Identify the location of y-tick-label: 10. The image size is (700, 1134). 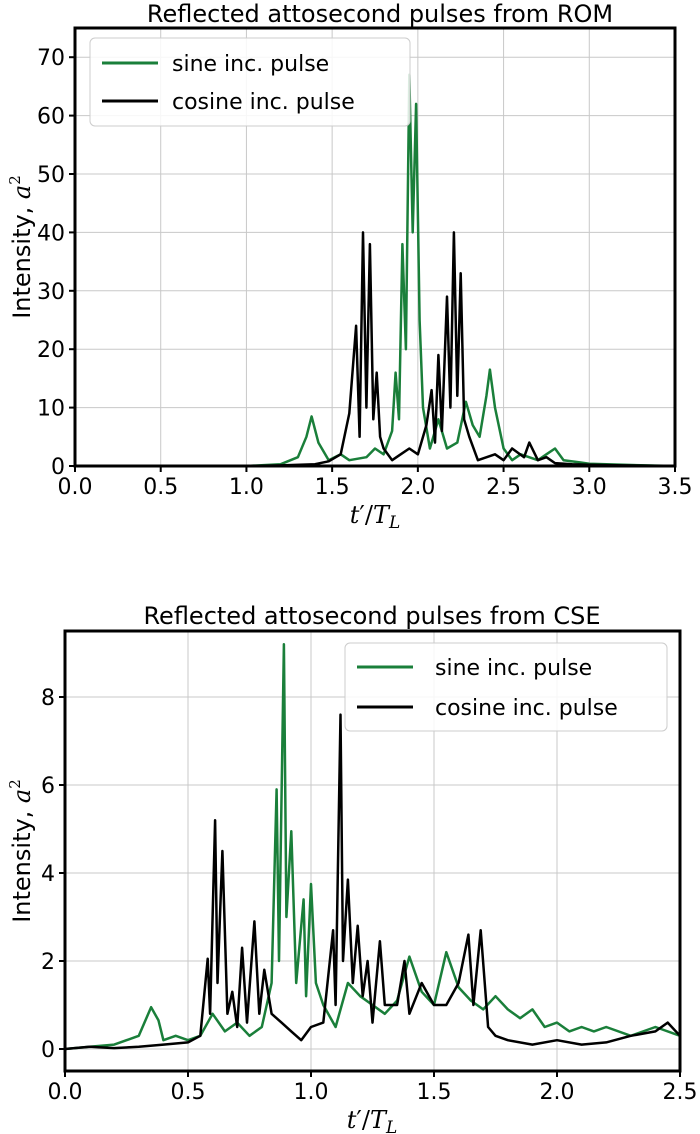
(51, 409).